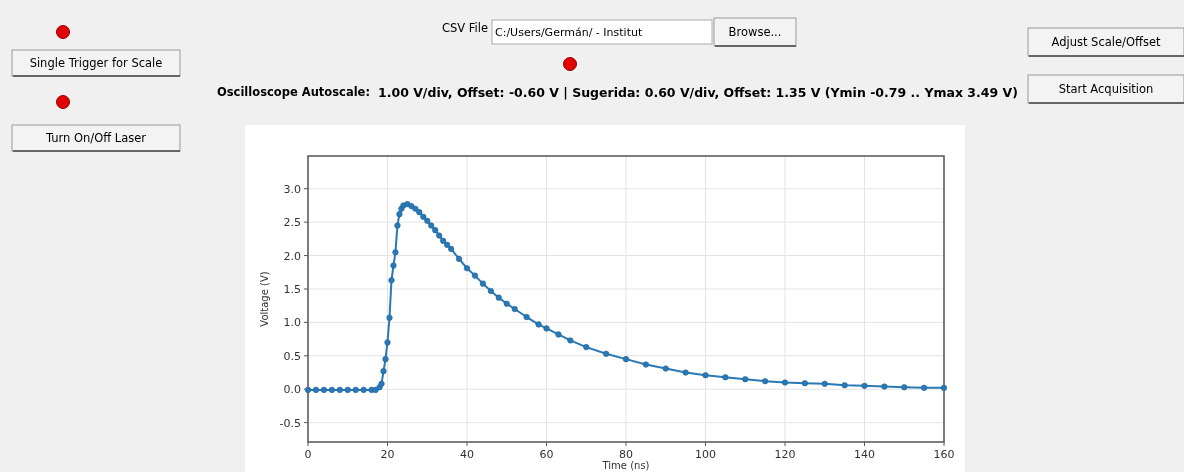 This screenshot has width=1184, height=472. What do you see at coordinates (293, 92) in the screenshot?
I see `text: Oscilloscope Autoscale:` at bounding box center [293, 92].